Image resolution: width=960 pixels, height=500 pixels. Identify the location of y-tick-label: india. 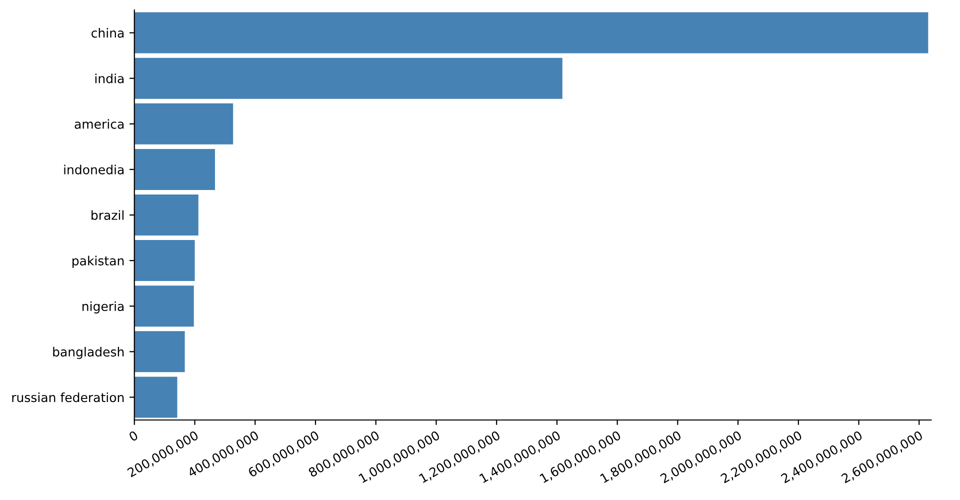
(109, 79).